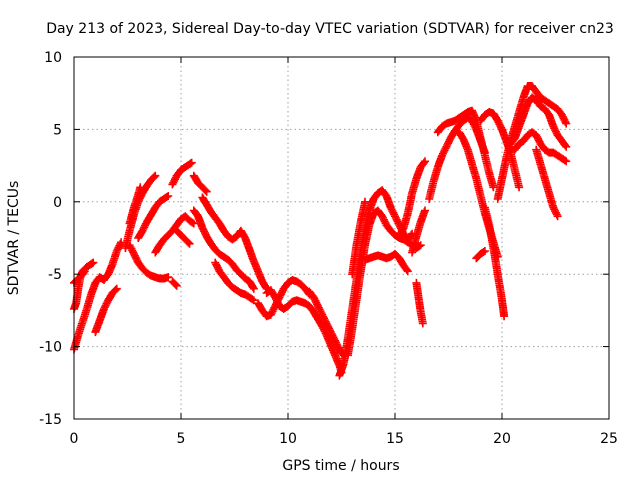 This screenshot has height=480, width=640. What do you see at coordinates (55, 275) in the screenshot?
I see `y-tick-label: -5` at bounding box center [55, 275].